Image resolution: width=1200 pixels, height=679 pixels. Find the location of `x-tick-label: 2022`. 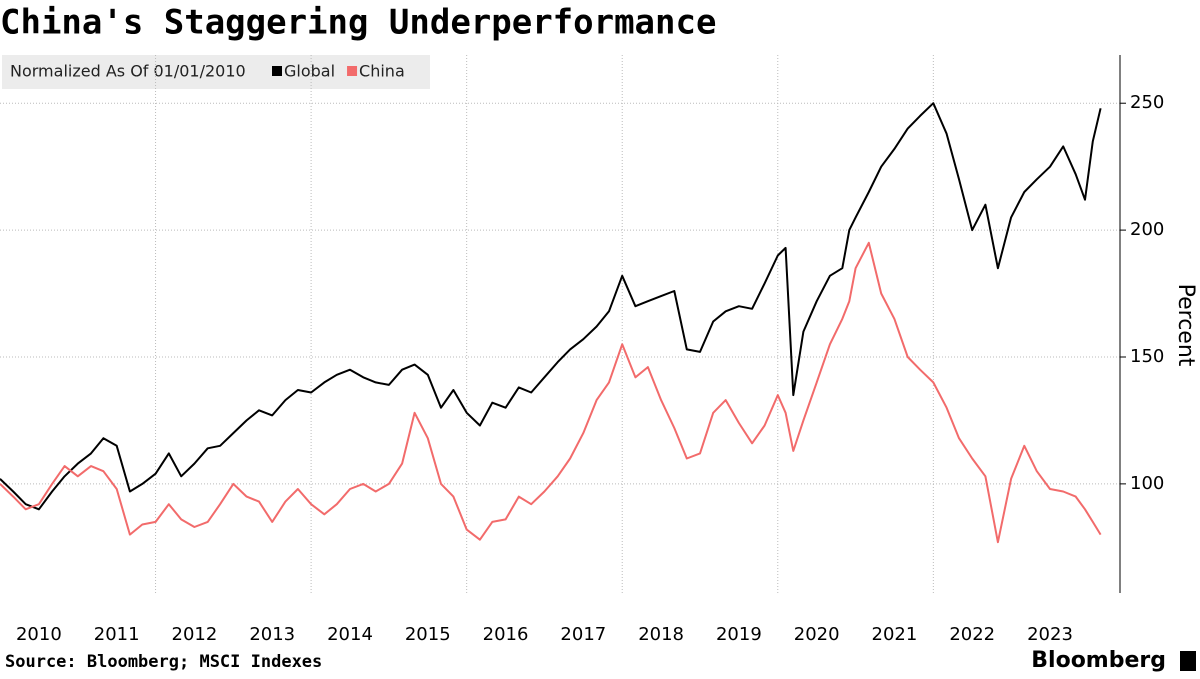

x-tick-label: 2022 is located at coordinates (972, 634).